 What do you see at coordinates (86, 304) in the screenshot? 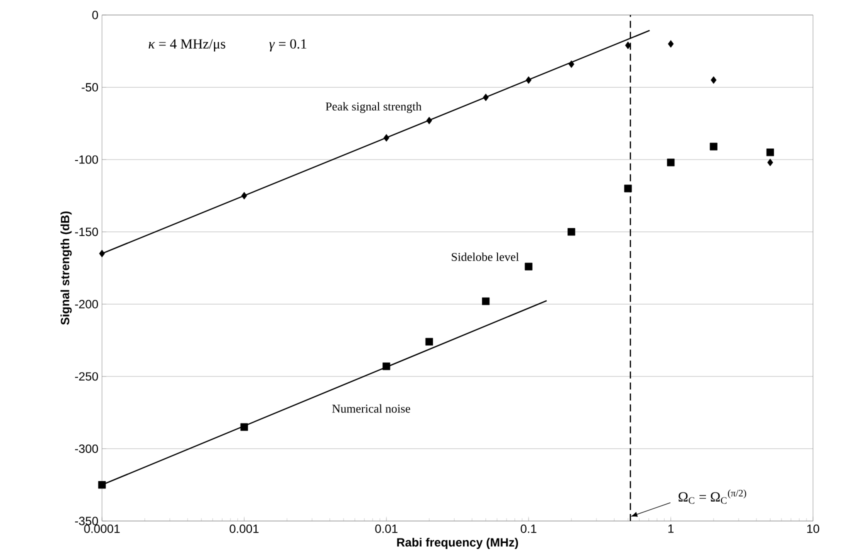
I see `y-tick-label: -200` at bounding box center [86, 304].